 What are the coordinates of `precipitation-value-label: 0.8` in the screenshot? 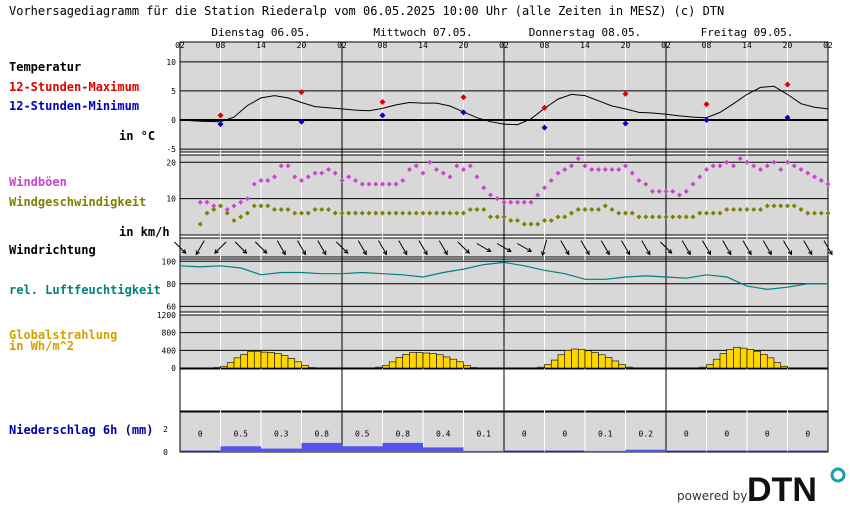 It's located at (403, 434).